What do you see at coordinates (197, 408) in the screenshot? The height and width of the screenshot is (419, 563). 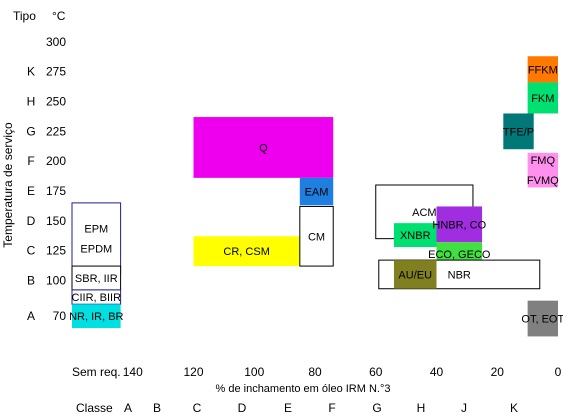 I see `classe-tick-label: C` at bounding box center [197, 408].